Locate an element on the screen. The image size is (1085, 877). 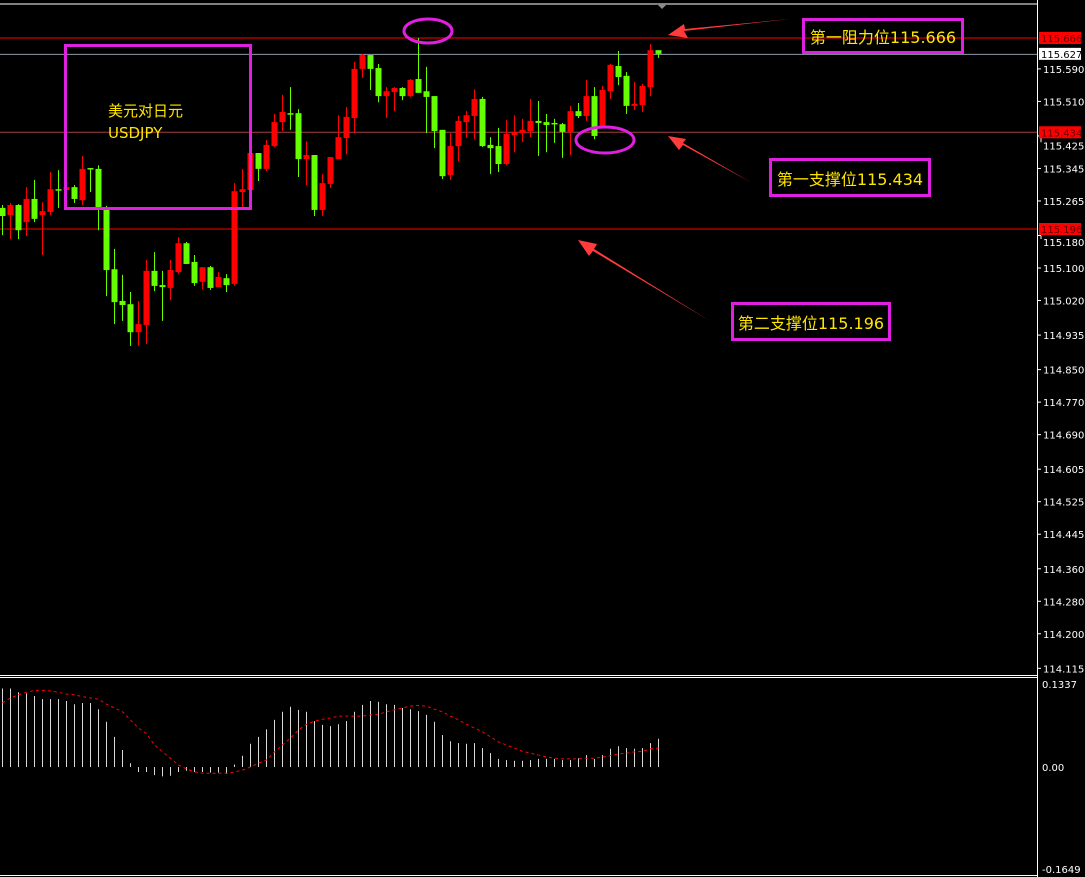
support-touch-circle is located at coordinates (605, 140).